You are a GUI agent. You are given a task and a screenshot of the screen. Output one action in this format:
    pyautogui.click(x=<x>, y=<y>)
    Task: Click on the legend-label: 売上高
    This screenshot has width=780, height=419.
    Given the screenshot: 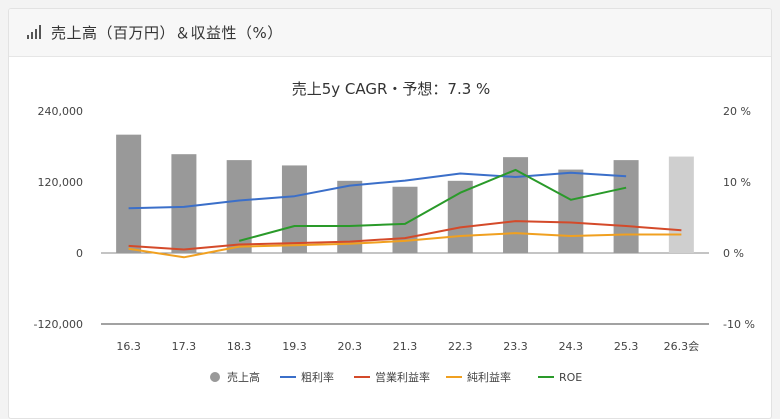 What is the action you would take?
    pyautogui.click(x=243, y=377)
    